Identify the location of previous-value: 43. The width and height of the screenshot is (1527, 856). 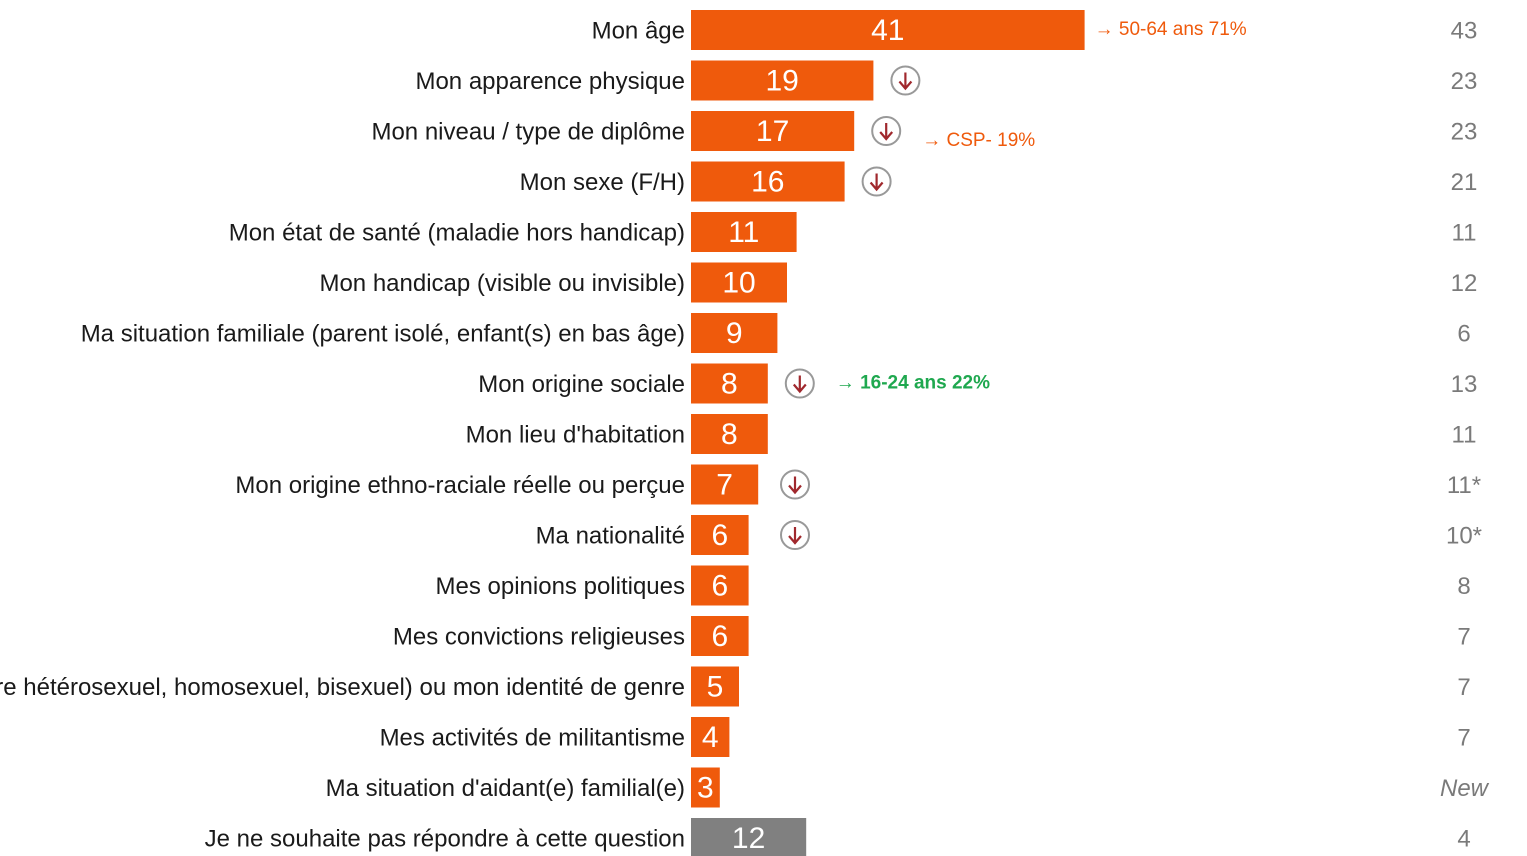
(1464, 30).